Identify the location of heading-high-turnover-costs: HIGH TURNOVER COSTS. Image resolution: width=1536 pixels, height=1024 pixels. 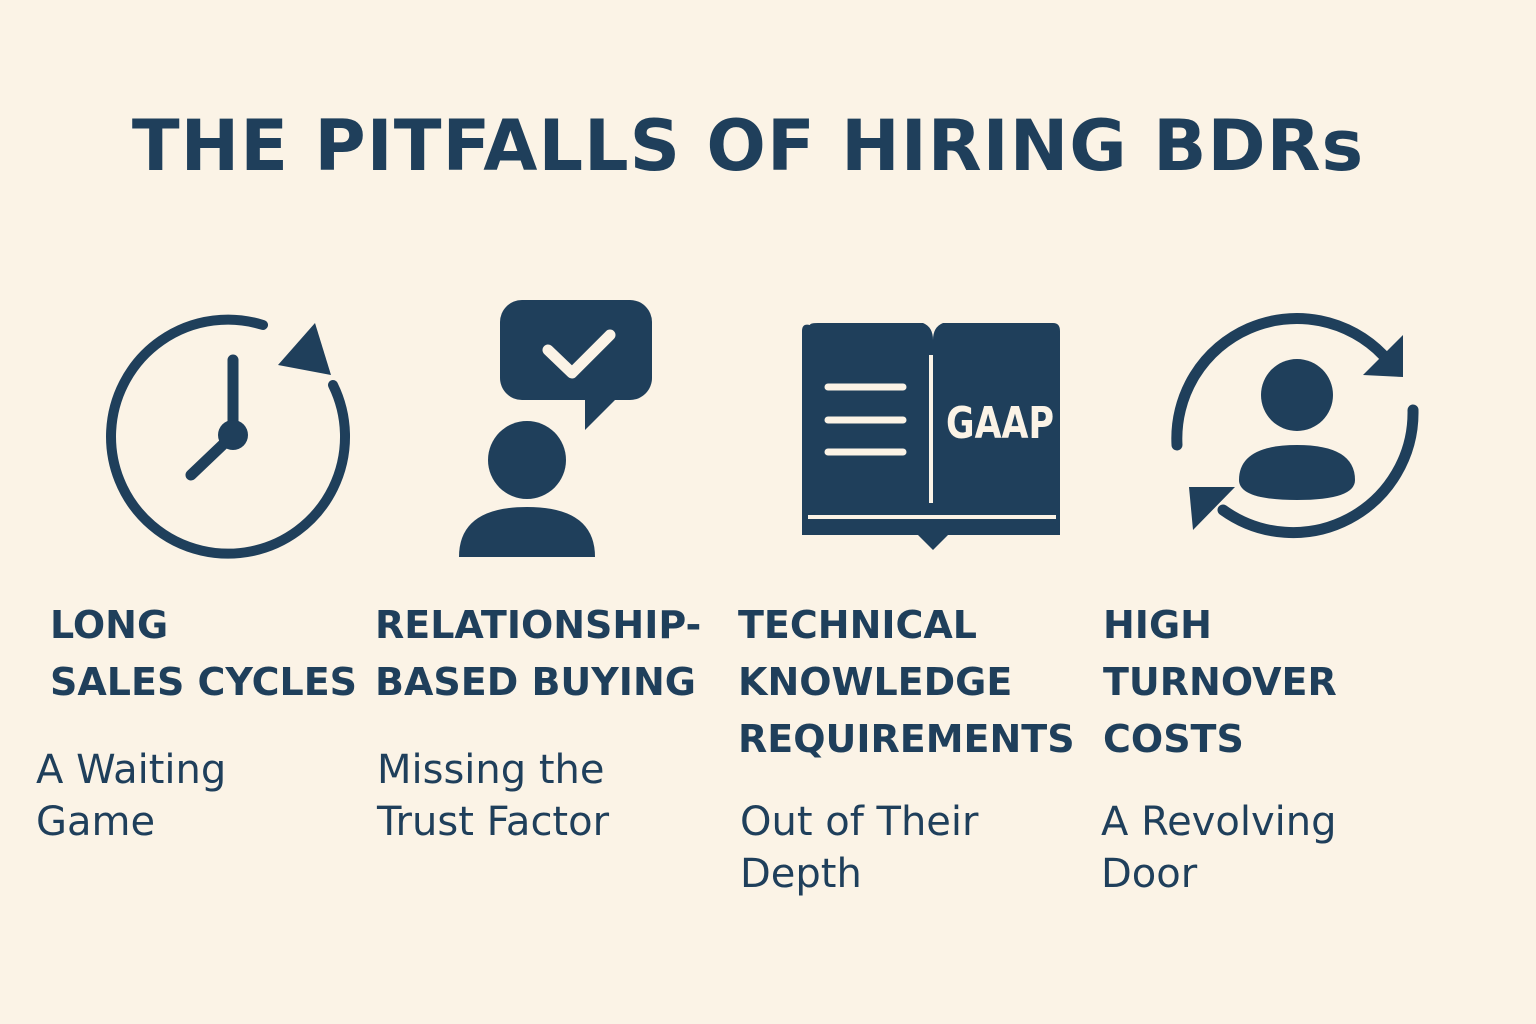
(1220, 682).